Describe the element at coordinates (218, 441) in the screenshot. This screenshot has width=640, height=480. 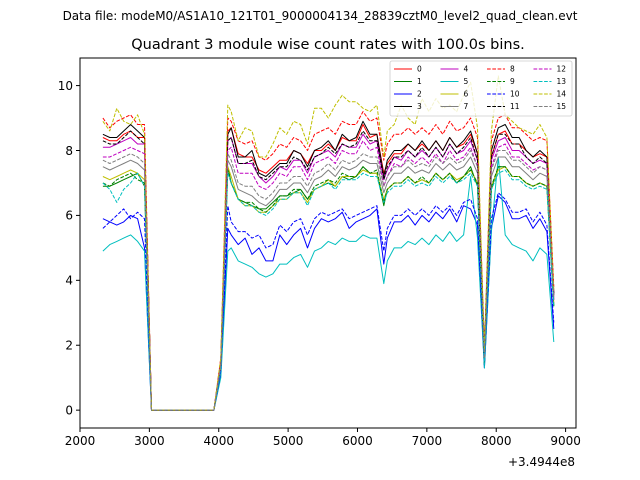
I see `x-tick-label: 4000` at that location.